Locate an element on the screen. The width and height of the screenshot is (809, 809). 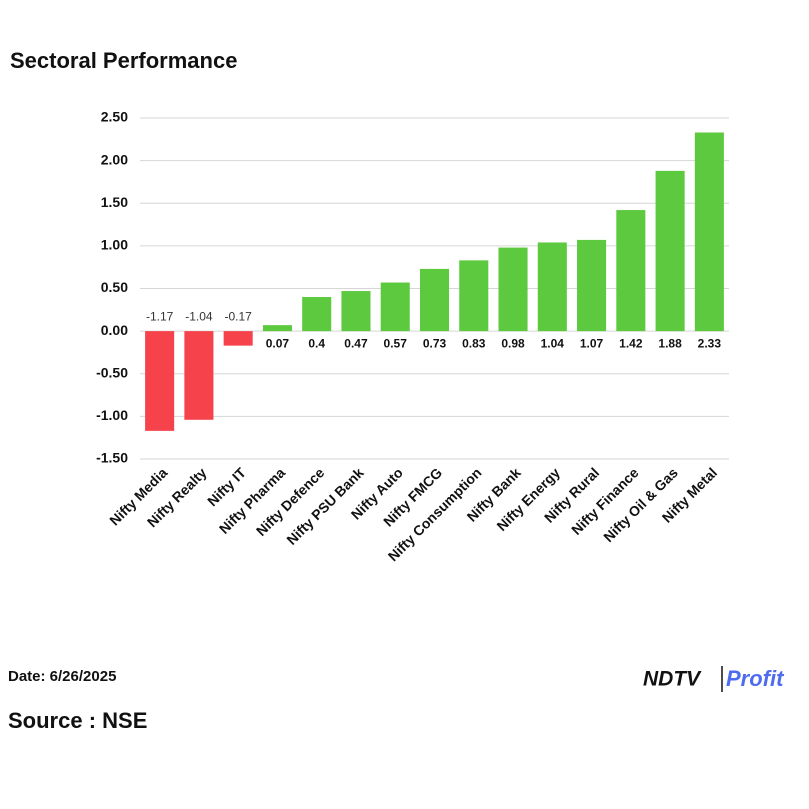
value-label: 1.04 is located at coordinates (553, 343).